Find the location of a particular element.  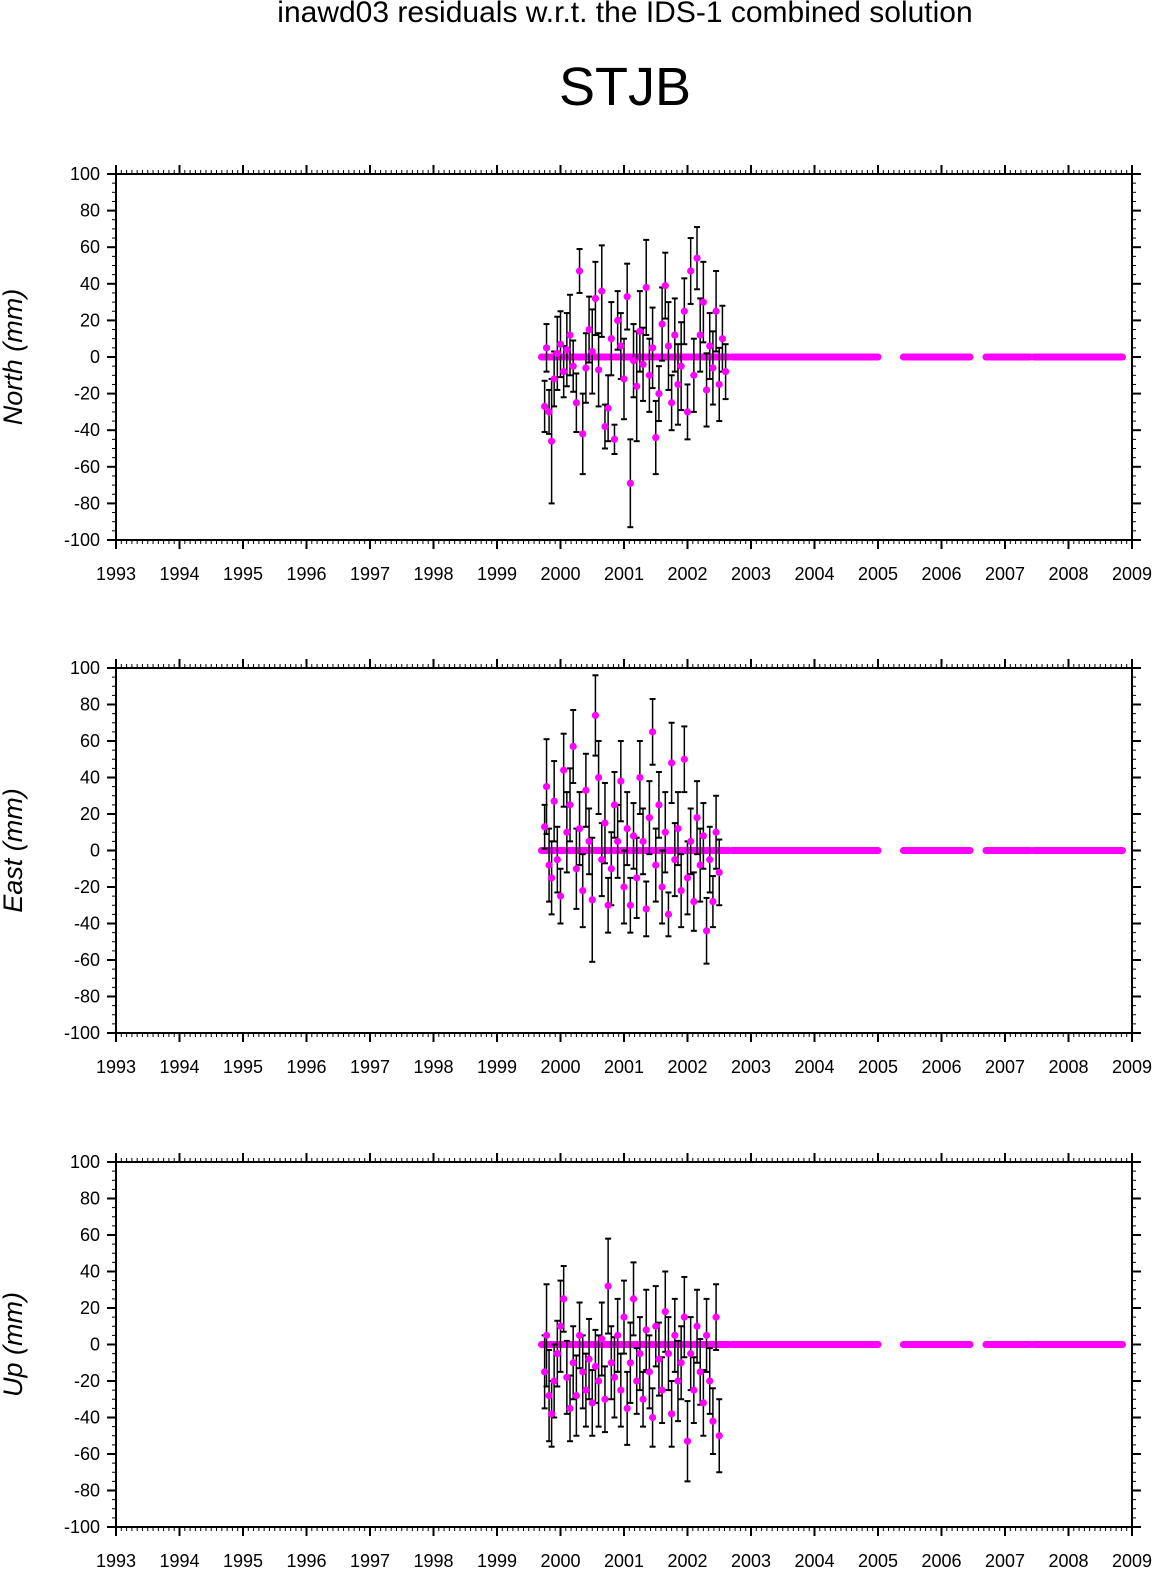

x-tick-label: 1996 is located at coordinates (306, 1561).